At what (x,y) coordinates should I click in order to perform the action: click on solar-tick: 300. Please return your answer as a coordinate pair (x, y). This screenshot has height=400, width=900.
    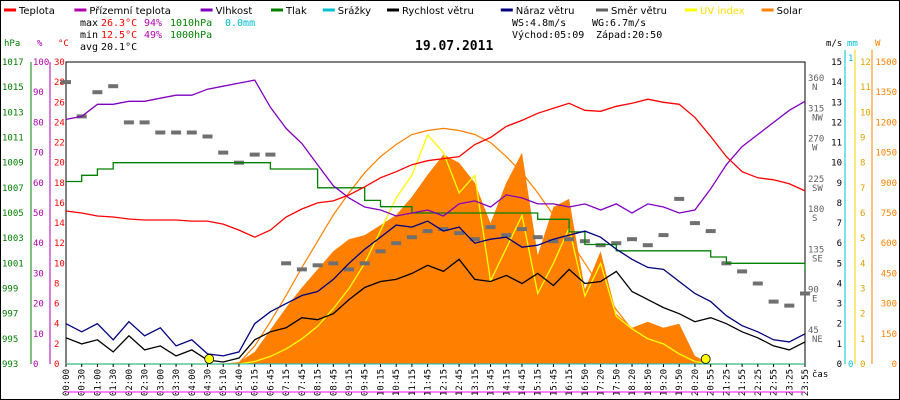
    Looking at the image, I should click on (889, 305).